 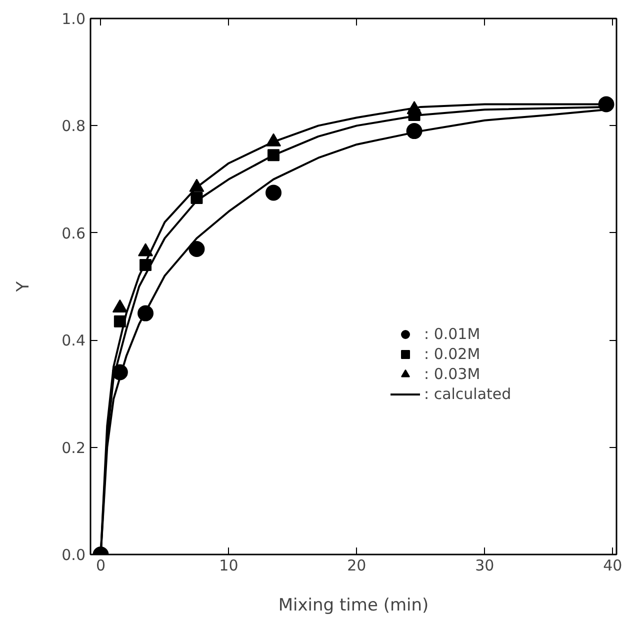 I want to click on x-tick-label: 10, so click(x=228, y=565).